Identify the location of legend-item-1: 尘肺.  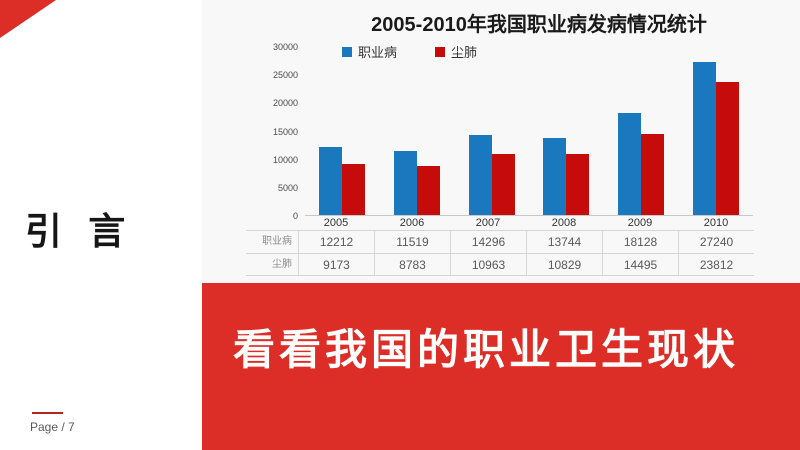
(456, 51).